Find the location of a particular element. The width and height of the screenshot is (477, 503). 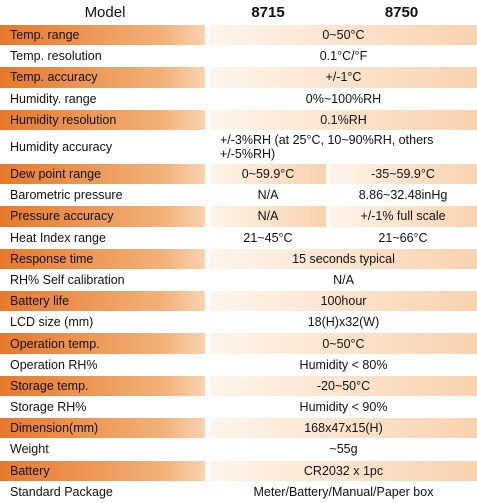

spec-row: Weight ~55g is located at coordinates (238, 450).